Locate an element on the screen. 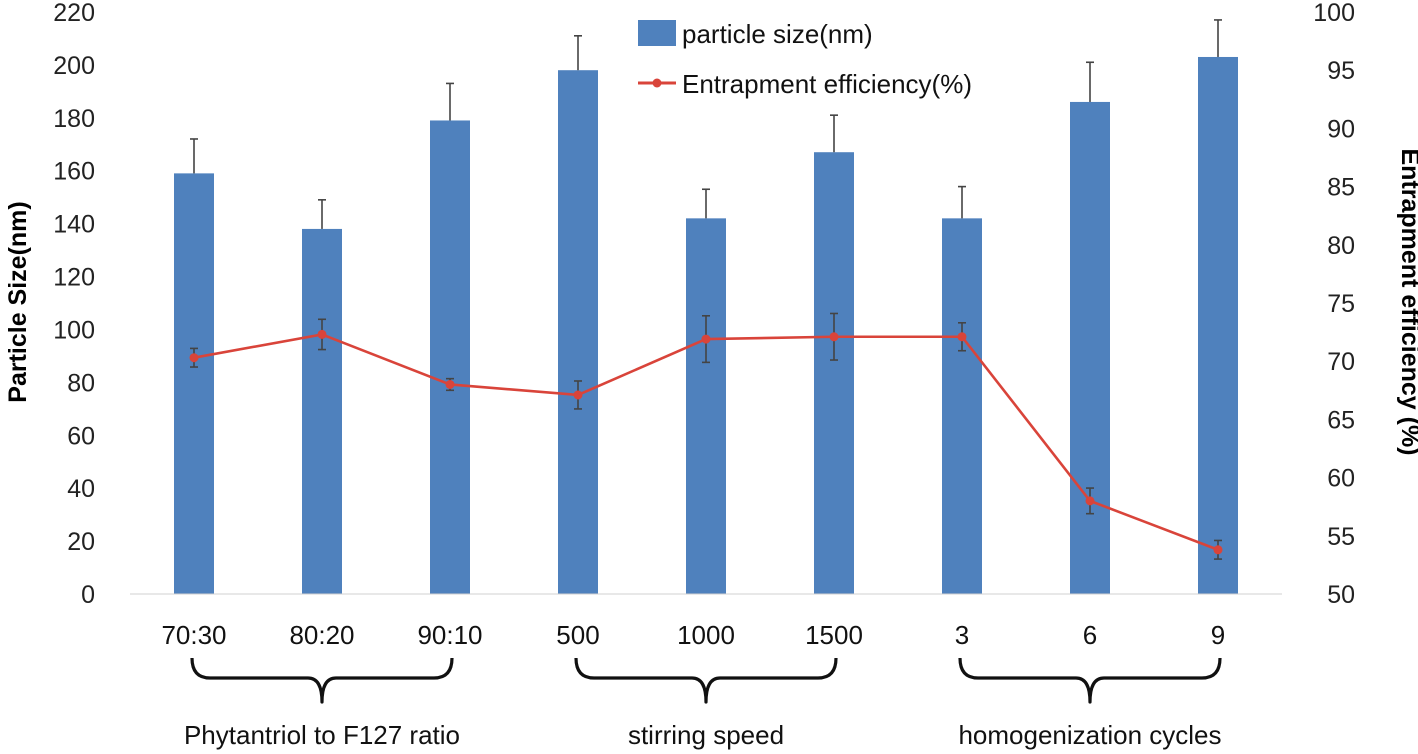 The image size is (1418, 754). y-tick-label: 220 is located at coordinates (74, 13).